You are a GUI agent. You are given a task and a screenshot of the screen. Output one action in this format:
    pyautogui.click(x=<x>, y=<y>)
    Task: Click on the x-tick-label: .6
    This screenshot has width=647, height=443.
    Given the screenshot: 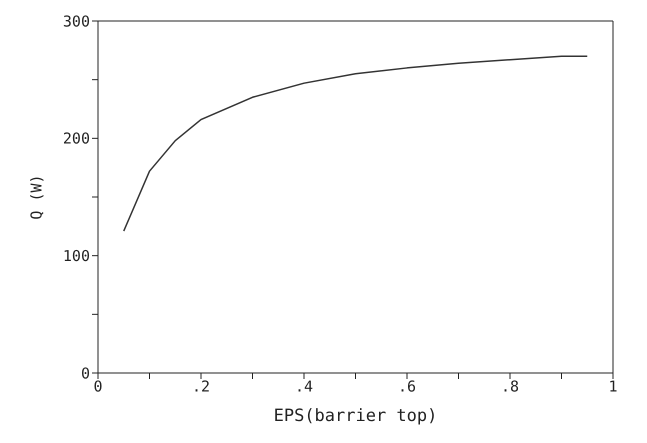 What is the action you would take?
    pyautogui.click(x=407, y=387)
    